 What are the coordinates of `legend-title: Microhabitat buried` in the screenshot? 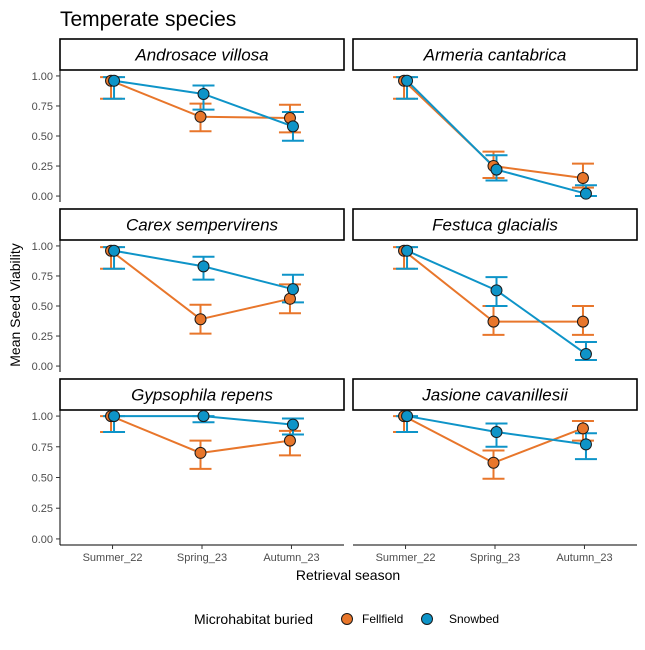 It's located at (253, 619).